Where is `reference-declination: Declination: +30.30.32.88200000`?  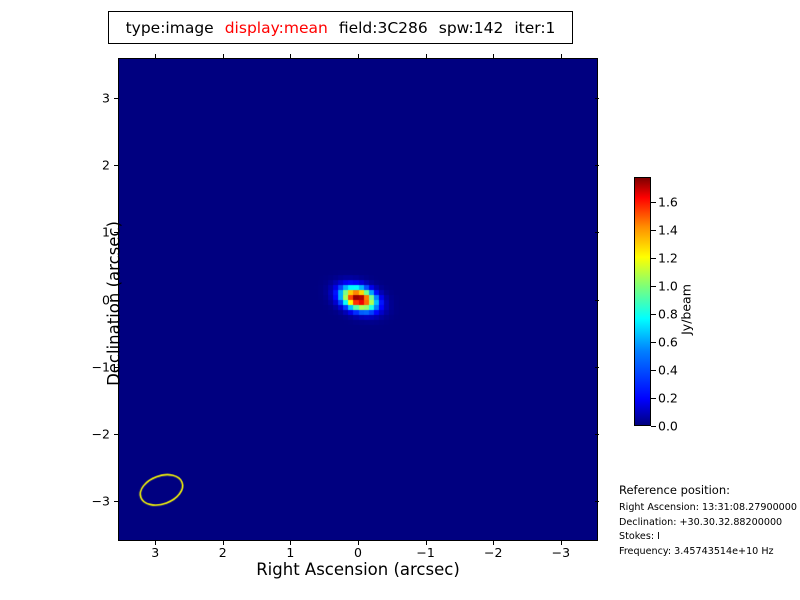
reference-declination: Declination: +30.30.32.88200000 is located at coordinates (701, 522).